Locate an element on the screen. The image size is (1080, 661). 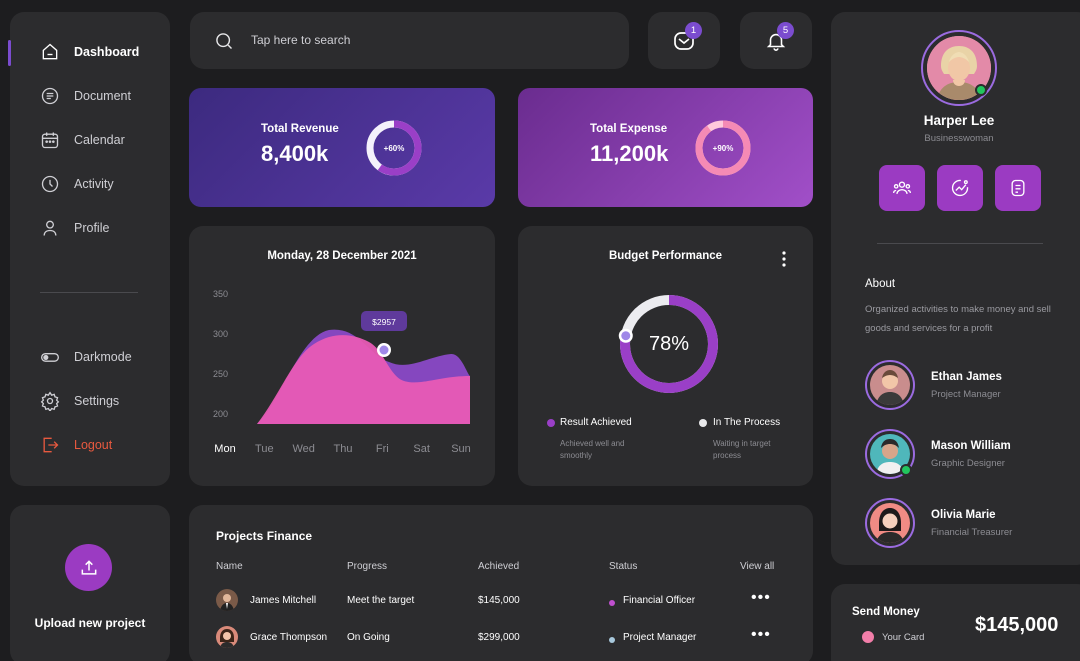
send-money-card: Send Money Your Card $145,000 is located at coordinates (955, 622).